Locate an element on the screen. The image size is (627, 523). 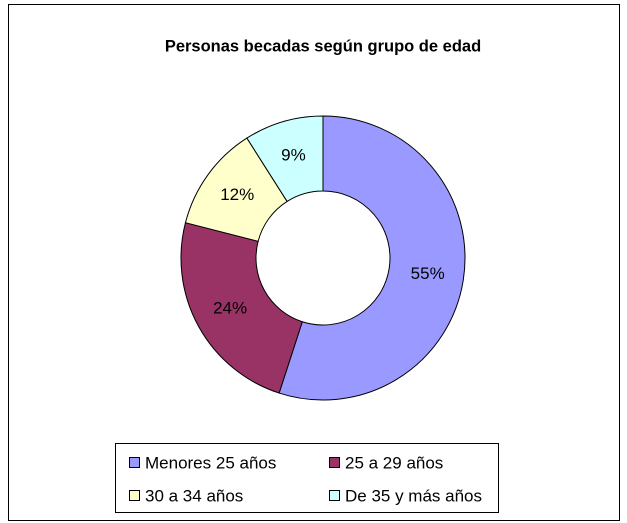
legend-label: Menores 25 años is located at coordinates (210, 462).